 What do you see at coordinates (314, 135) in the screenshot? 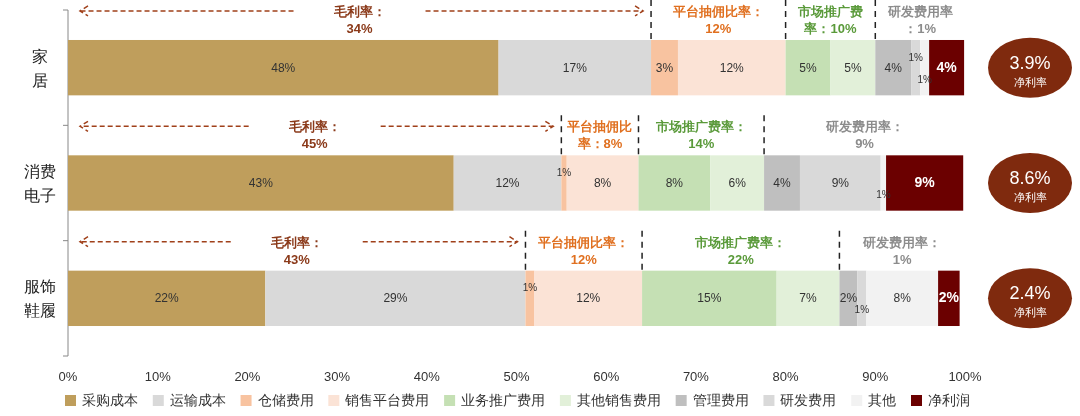
I see `annotation: 毛利率：45%` at bounding box center [314, 135].